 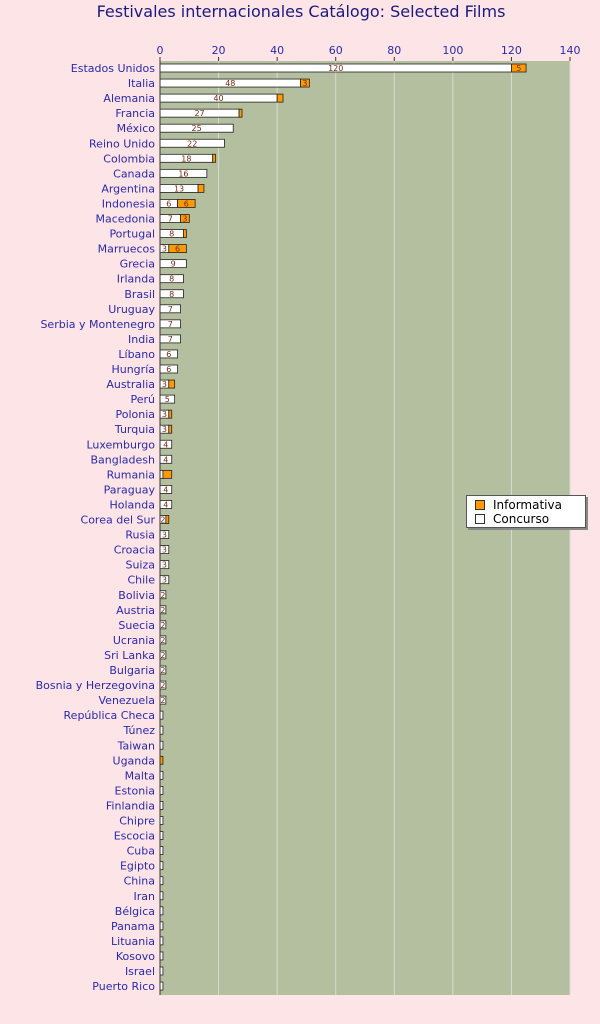 I want to click on category-label: Colombia, so click(x=129, y=158).